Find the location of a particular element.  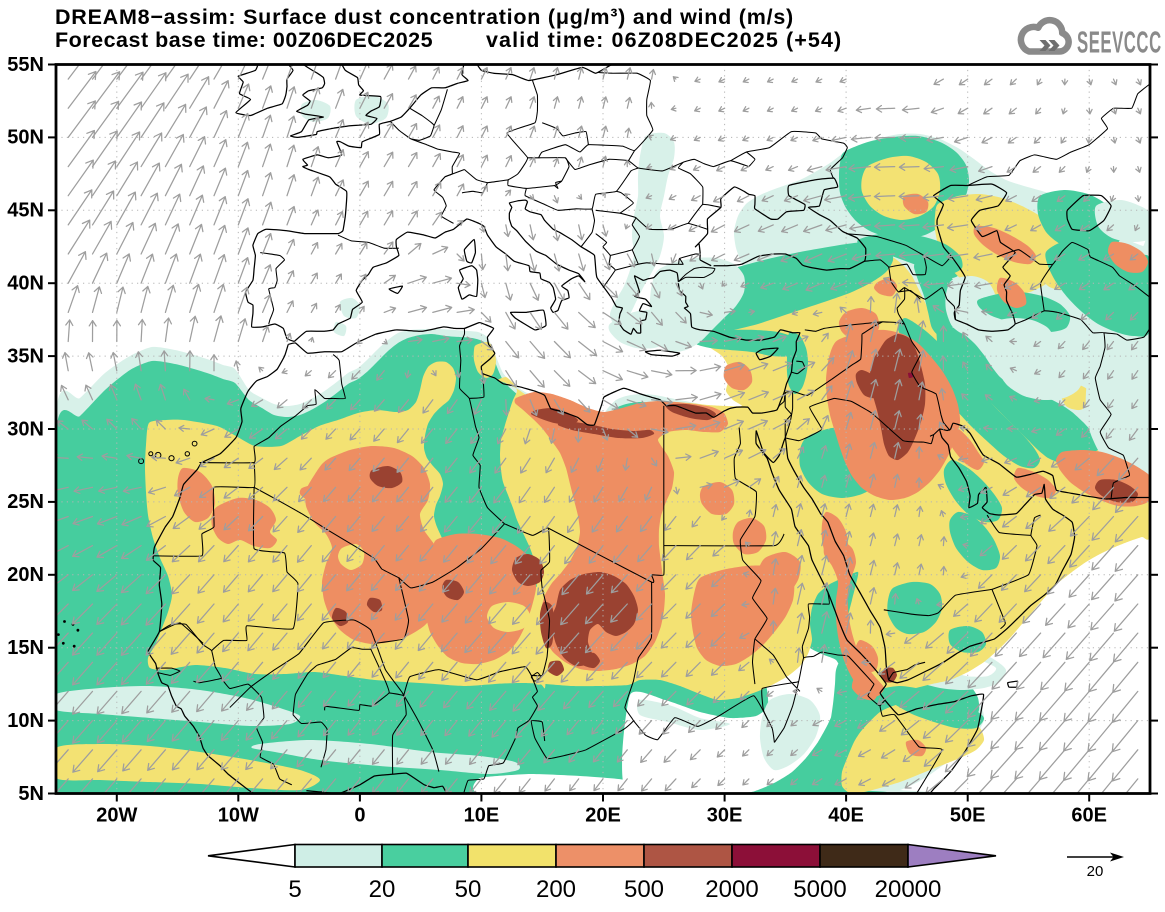

svg-text: 50 is located at coordinates (468, 889).